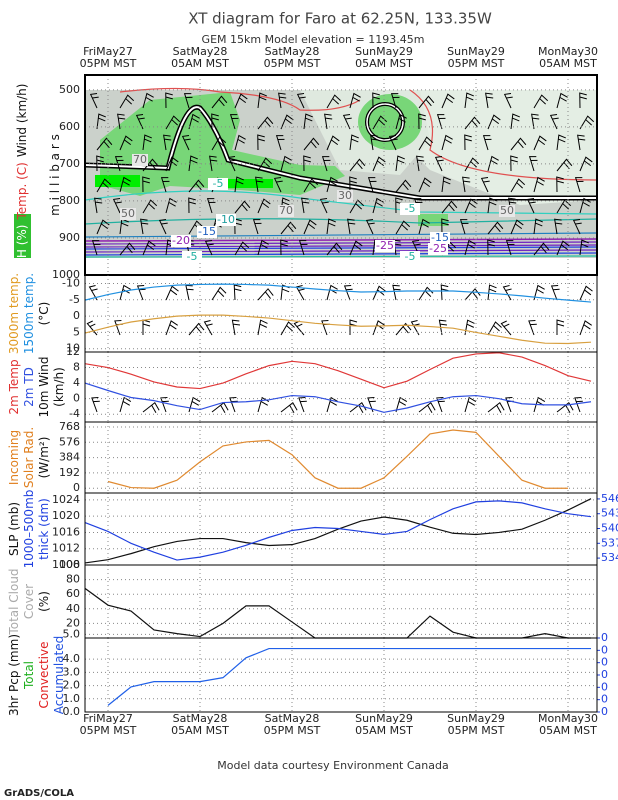 This screenshot has height=800, width=618. I want to click on side-label: Accumulated, so click(59, 675).